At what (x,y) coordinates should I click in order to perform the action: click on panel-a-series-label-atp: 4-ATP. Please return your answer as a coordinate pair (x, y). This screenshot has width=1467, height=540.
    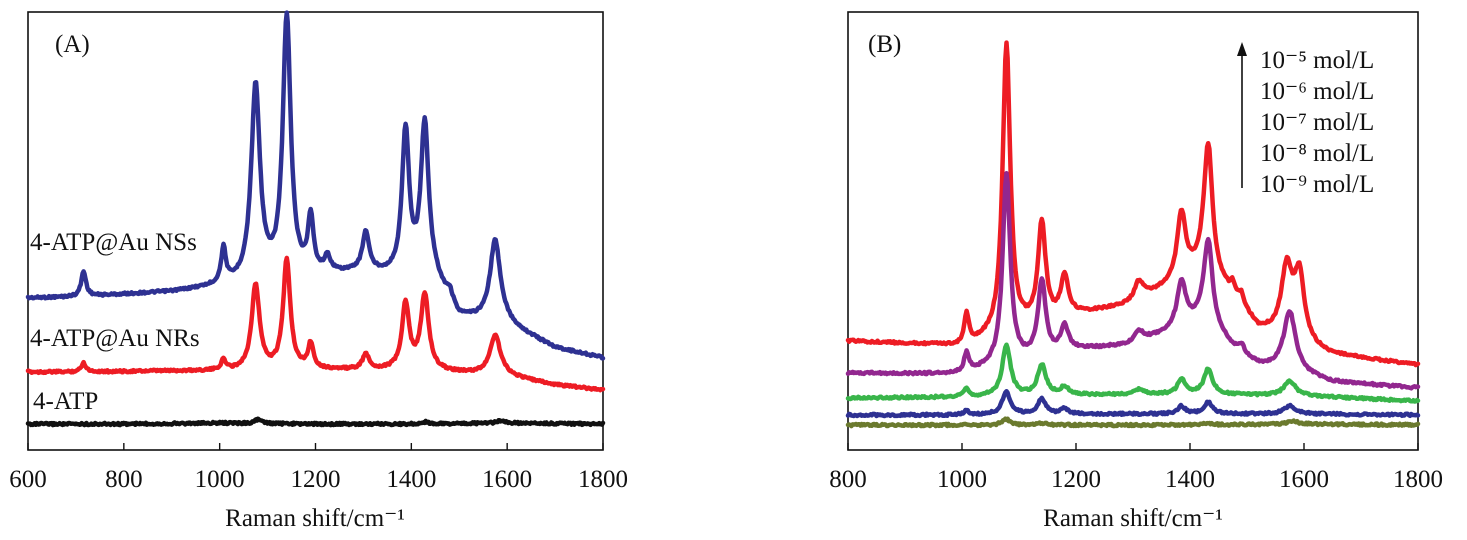
    Looking at the image, I should click on (65, 401).